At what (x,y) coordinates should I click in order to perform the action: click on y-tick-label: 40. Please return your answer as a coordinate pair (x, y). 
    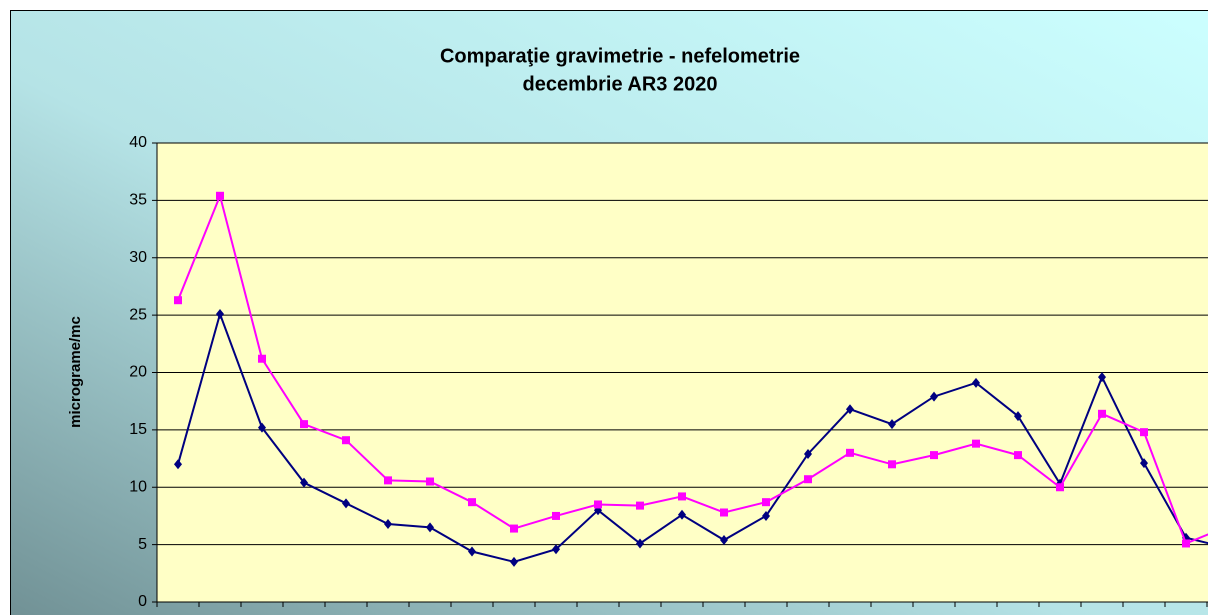
    Looking at the image, I should click on (138, 142).